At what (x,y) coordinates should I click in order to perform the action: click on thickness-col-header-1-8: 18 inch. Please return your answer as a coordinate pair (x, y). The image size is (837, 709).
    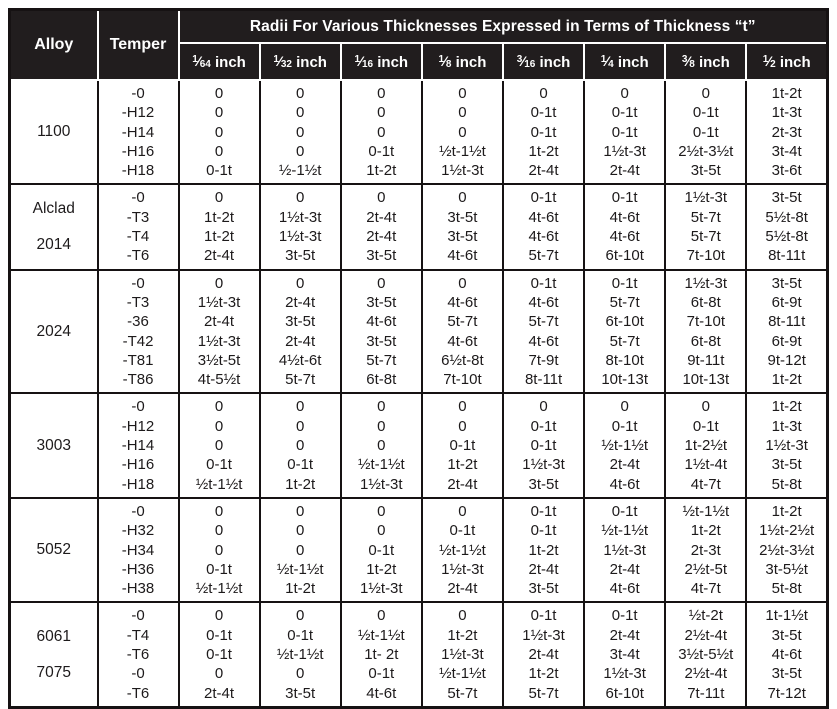
    Looking at the image, I should click on (462, 61).